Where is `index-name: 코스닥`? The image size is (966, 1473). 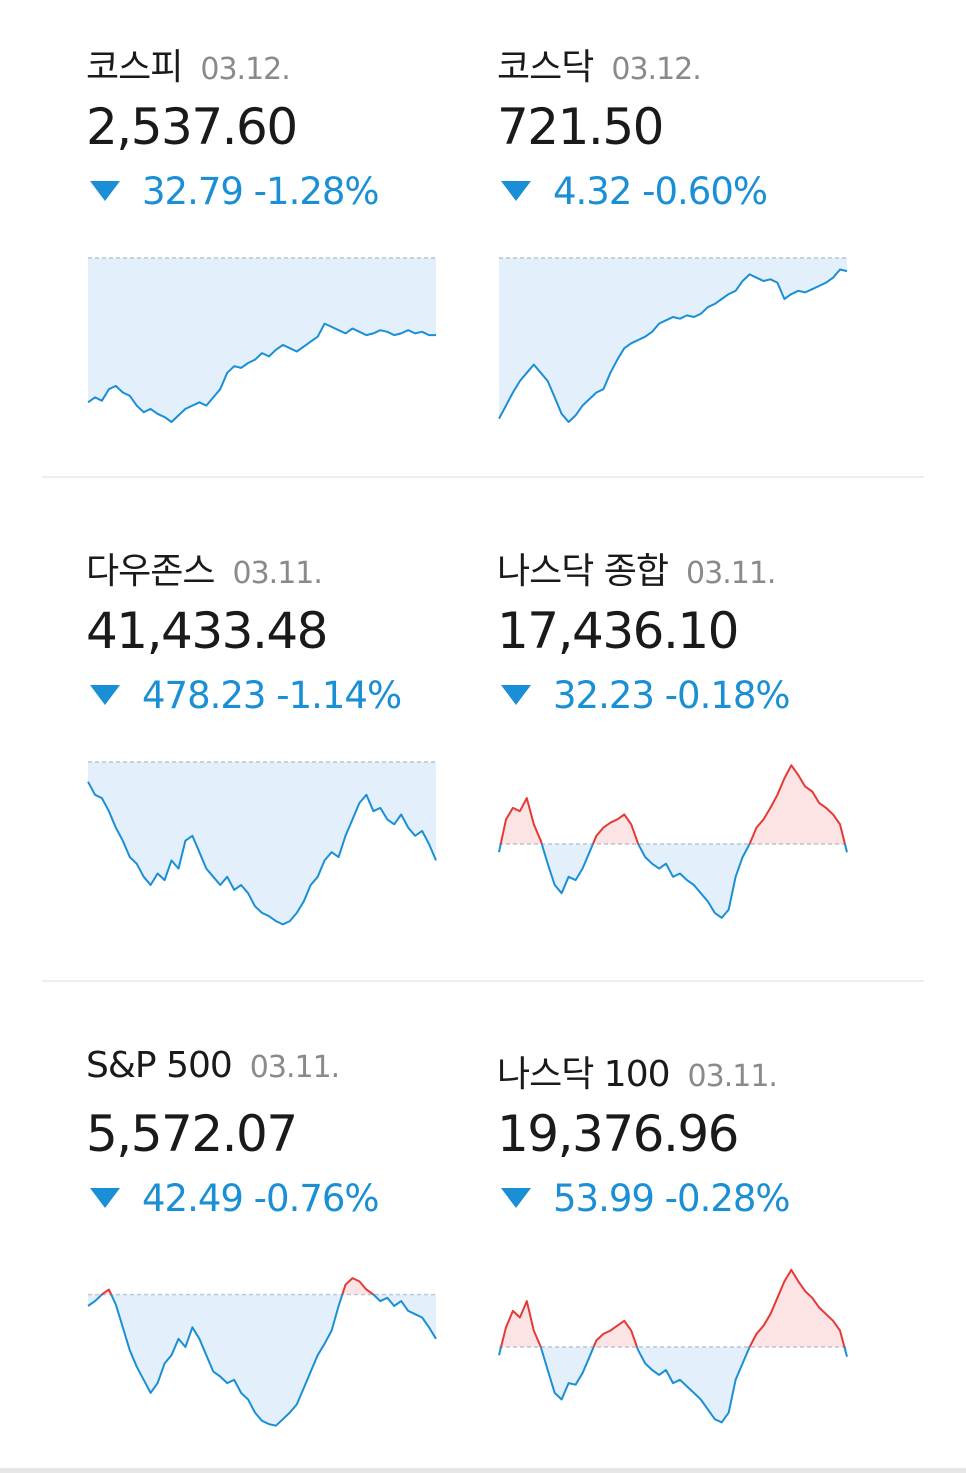 index-name: 코스닥 is located at coordinates (545, 67).